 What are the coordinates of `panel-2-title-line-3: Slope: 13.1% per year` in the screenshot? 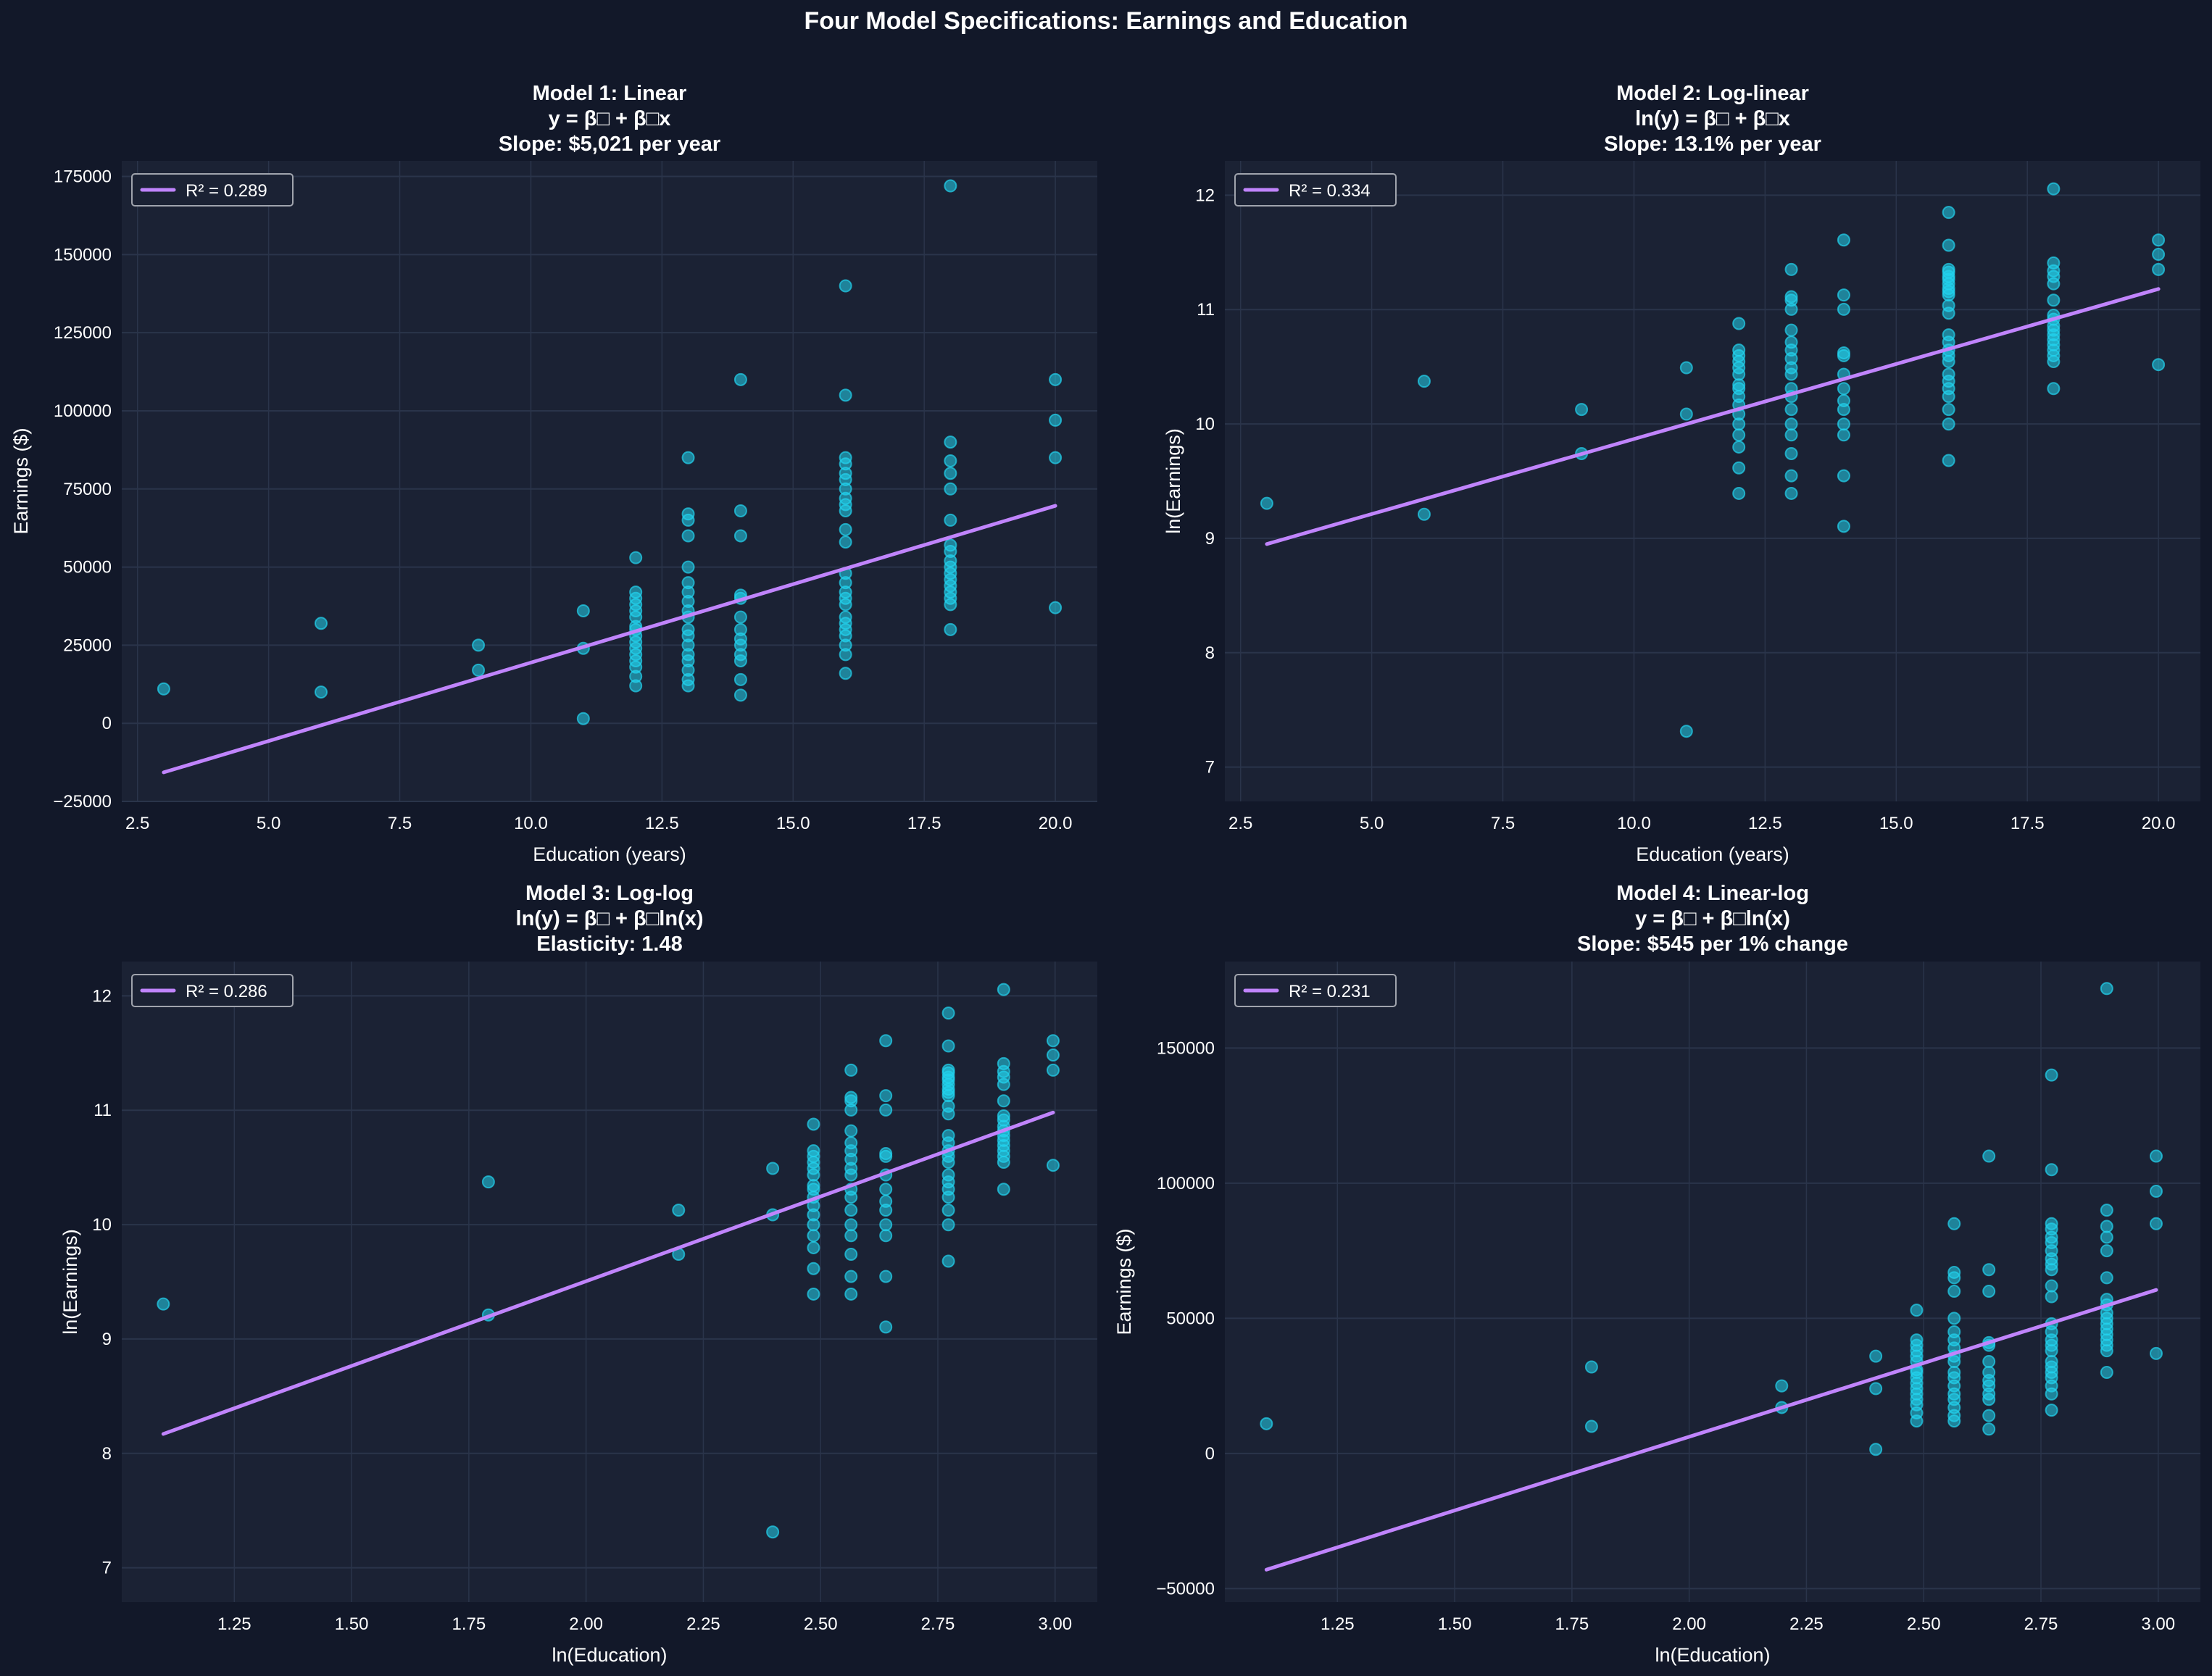 It's located at (1712, 144).